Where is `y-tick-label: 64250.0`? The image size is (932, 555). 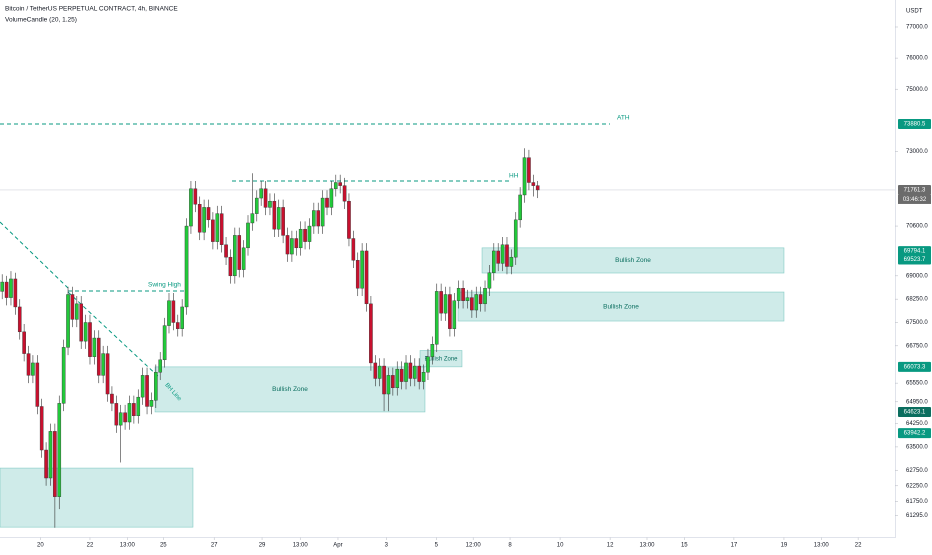 y-tick-label: 64250.0 is located at coordinates (917, 424).